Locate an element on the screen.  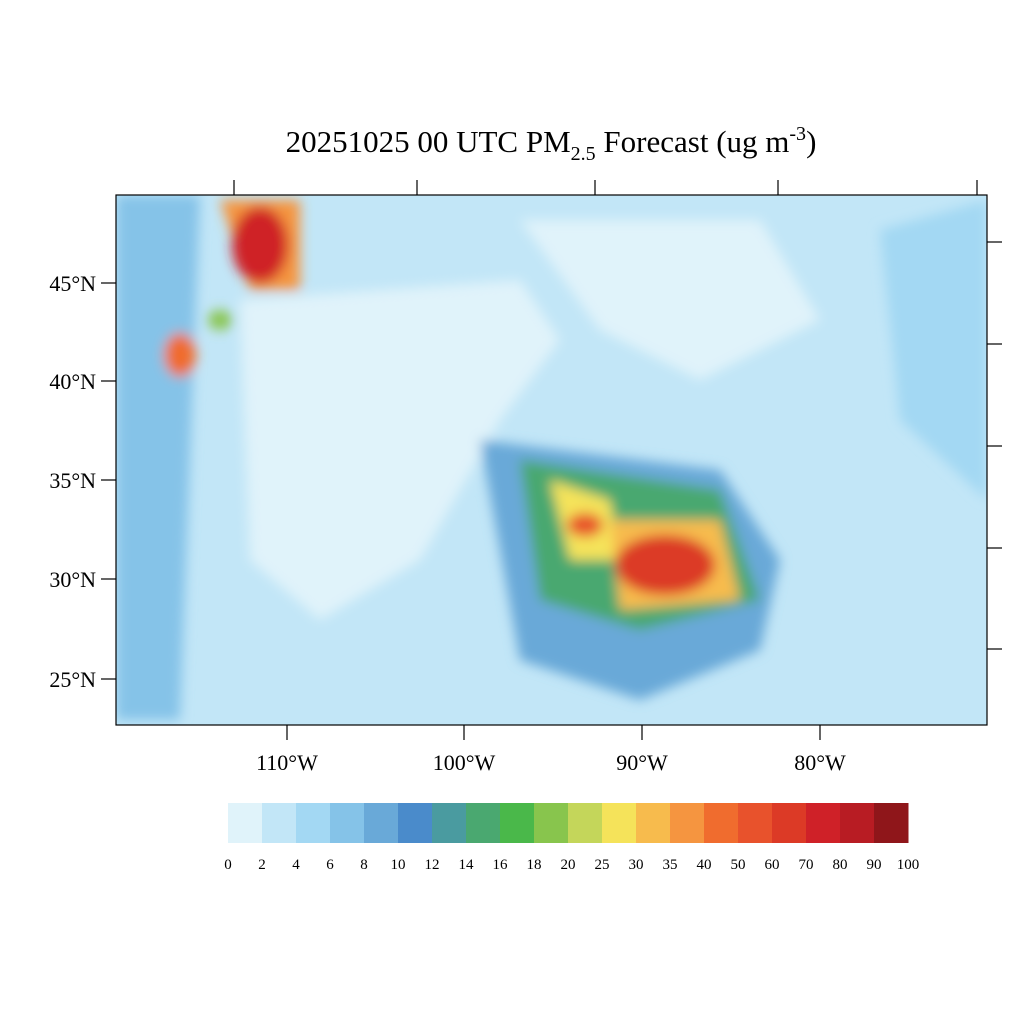
colorbar-label: 30 is located at coordinates (636, 865).